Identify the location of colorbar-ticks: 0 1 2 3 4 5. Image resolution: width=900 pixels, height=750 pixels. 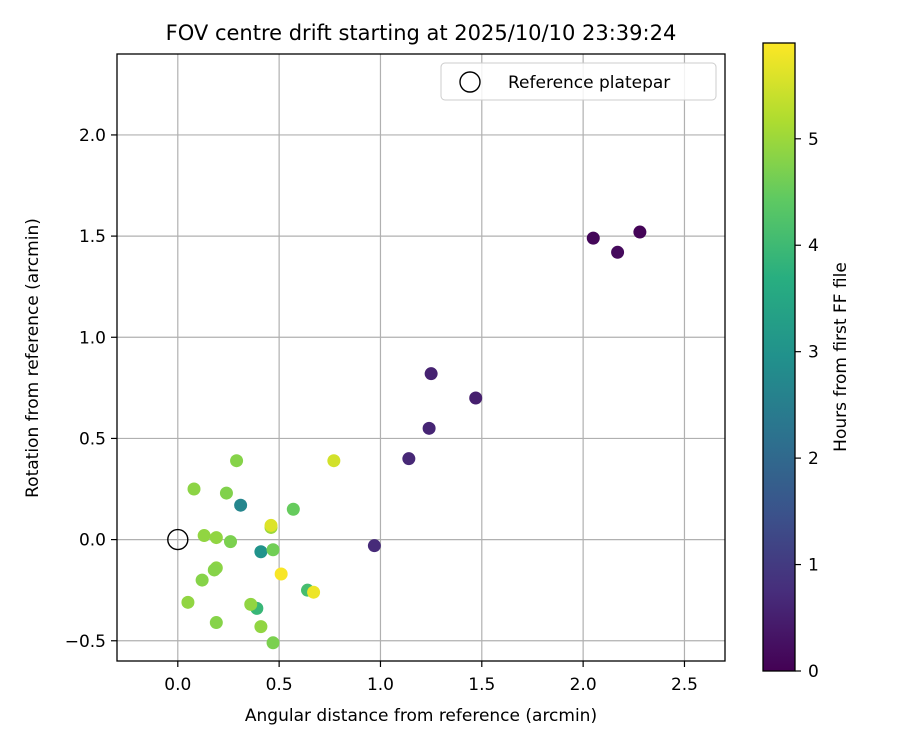
(807, 406).